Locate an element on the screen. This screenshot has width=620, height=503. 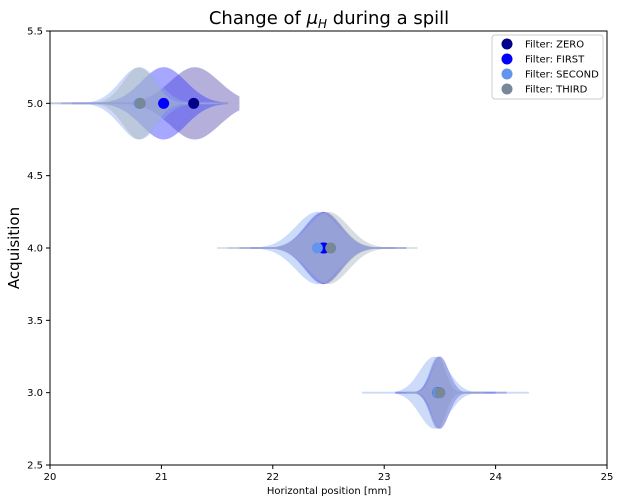
title-suffix: during a spill is located at coordinates (388, 18).